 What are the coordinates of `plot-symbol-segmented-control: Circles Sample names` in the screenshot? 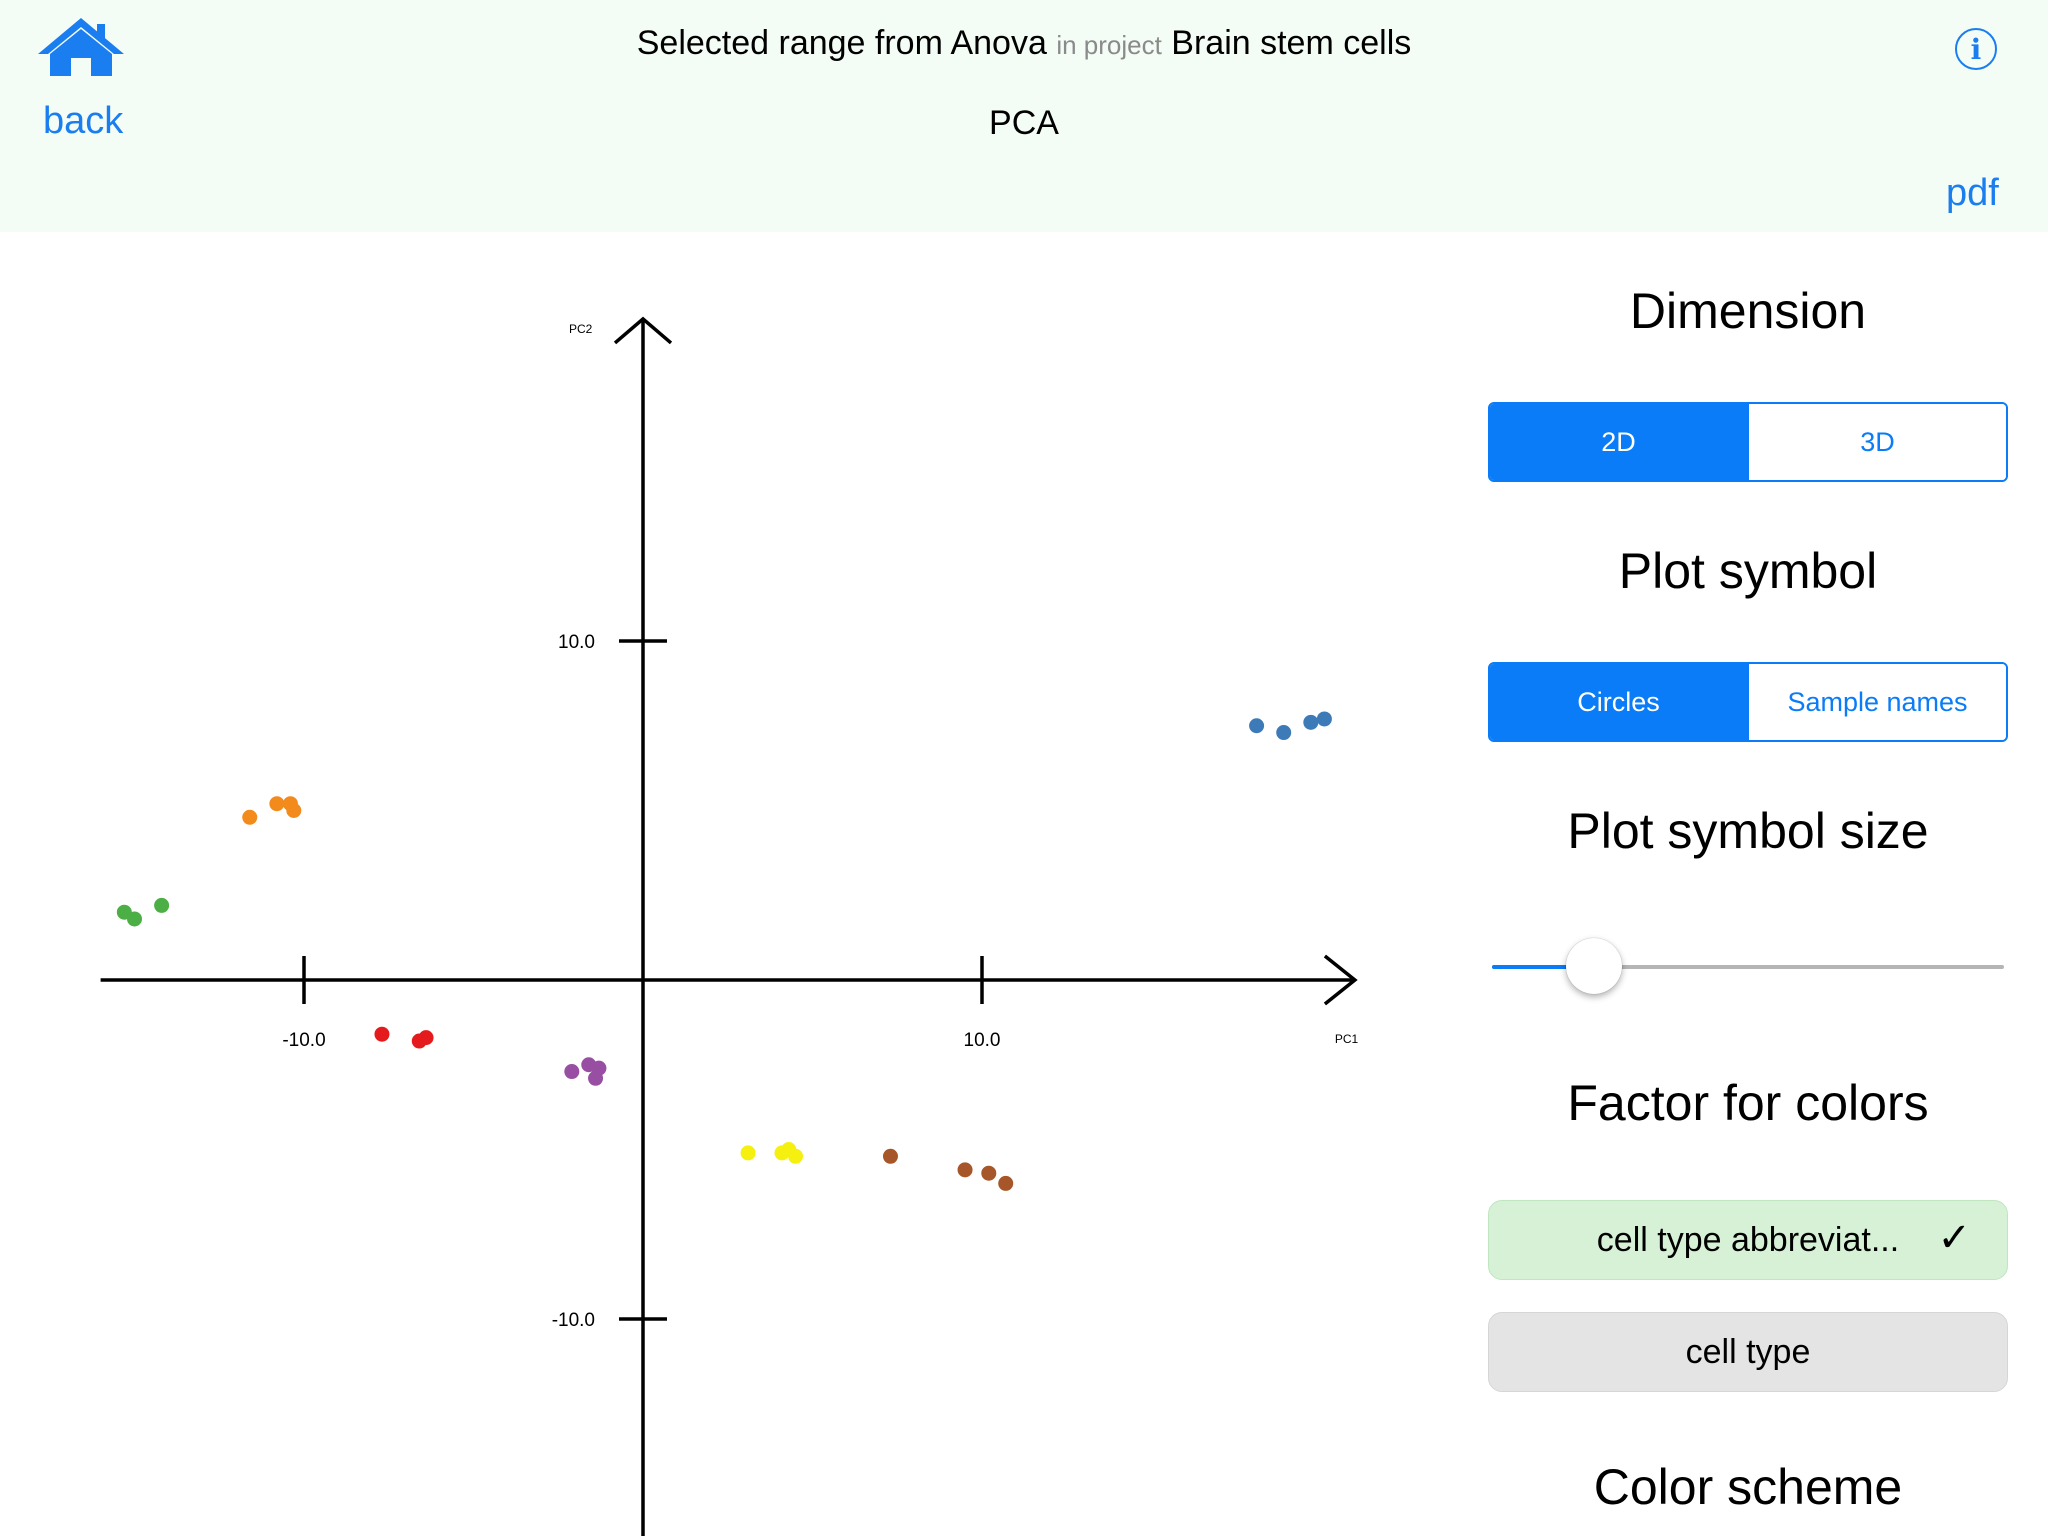 It's located at (1748, 702).